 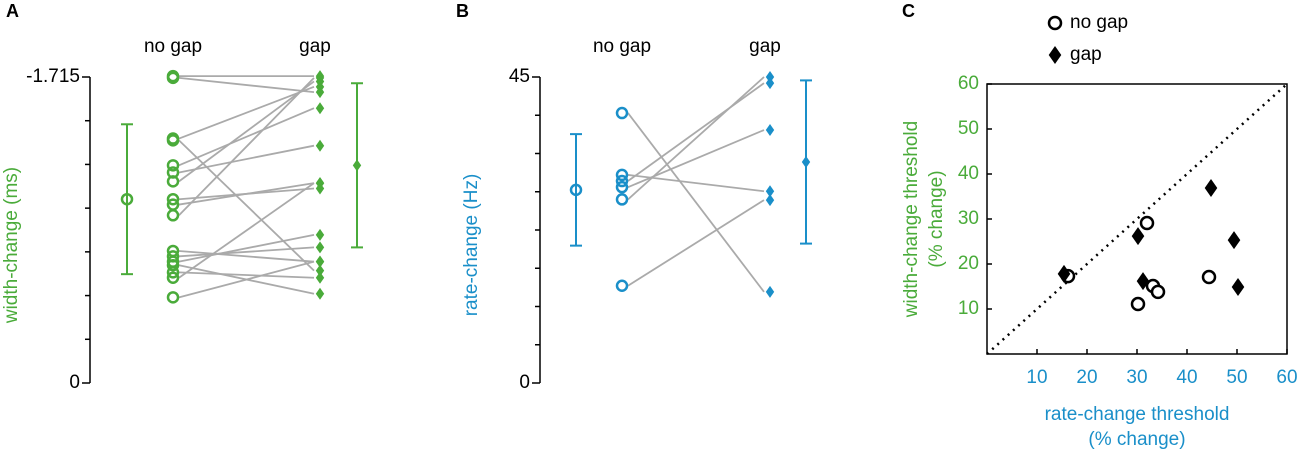 What do you see at coordinates (1136, 377) in the screenshot?
I see `x-tick-label: 30` at bounding box center [1136, 377].